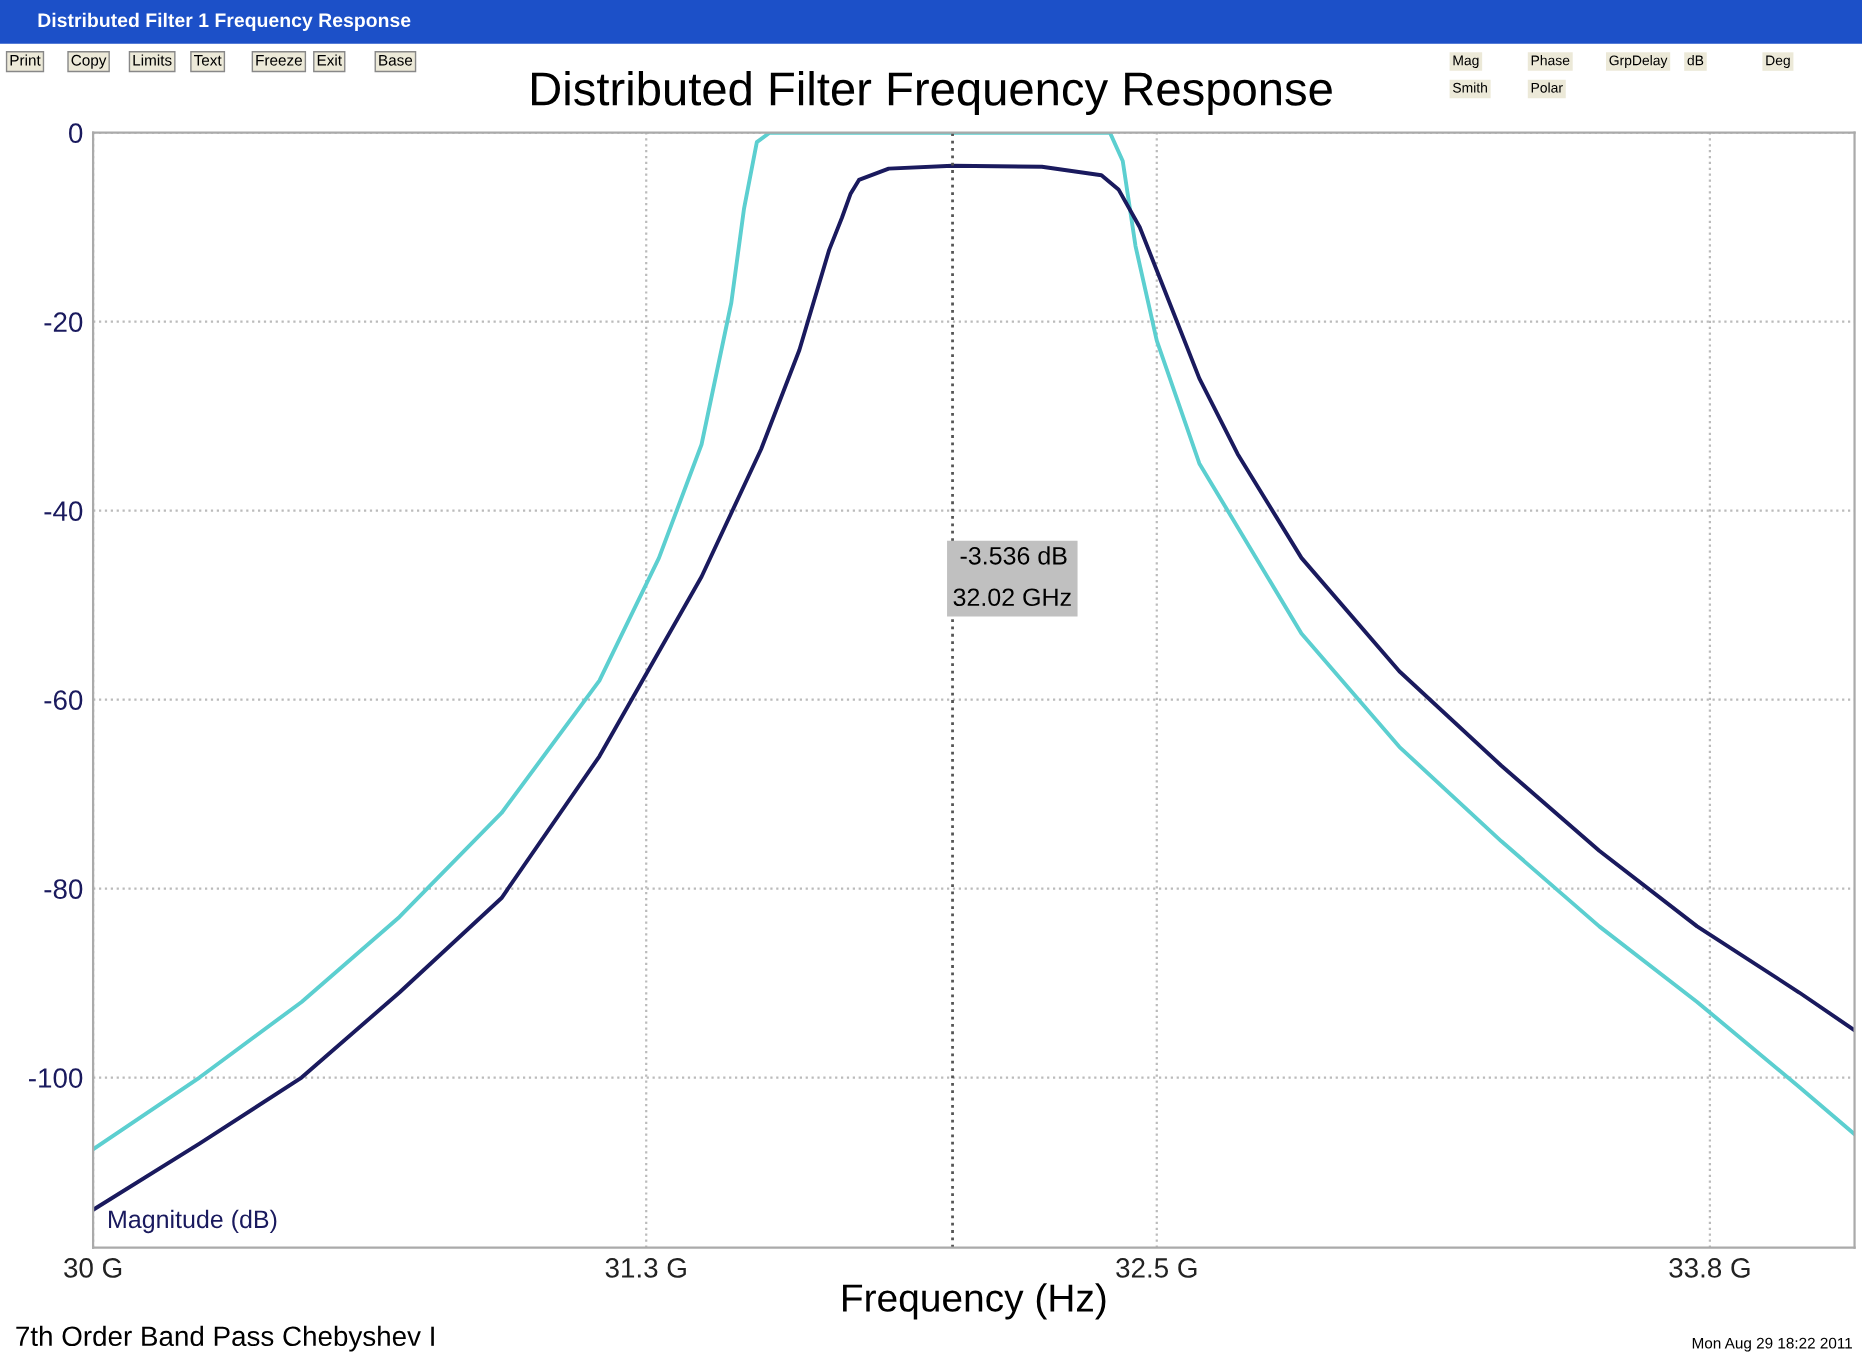 The width and height of the screenshot is (1862, 1368). I want to click on x-tick-label: 32.5 G, so click(1156, 1268).